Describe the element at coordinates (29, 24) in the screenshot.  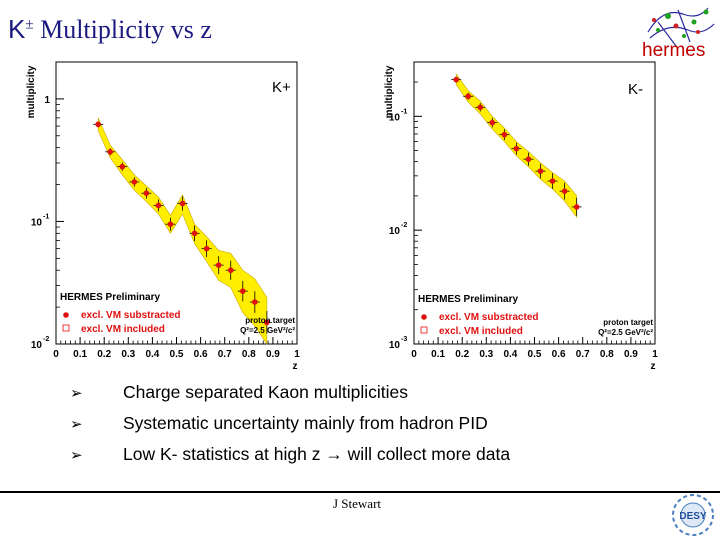
I see `title-pm: ±` at that location.